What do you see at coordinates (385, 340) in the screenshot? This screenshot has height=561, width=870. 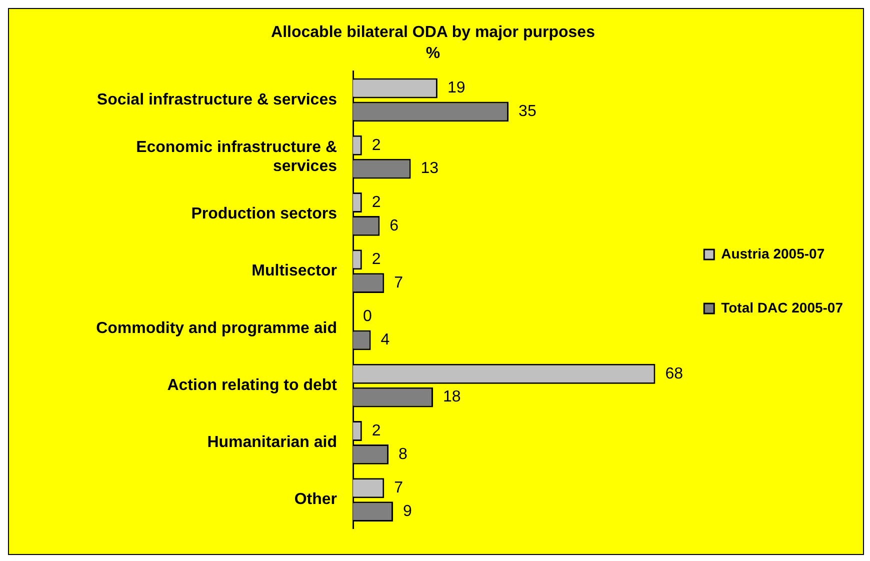 I see `data-label: 4` at bounding box center [385, 340].